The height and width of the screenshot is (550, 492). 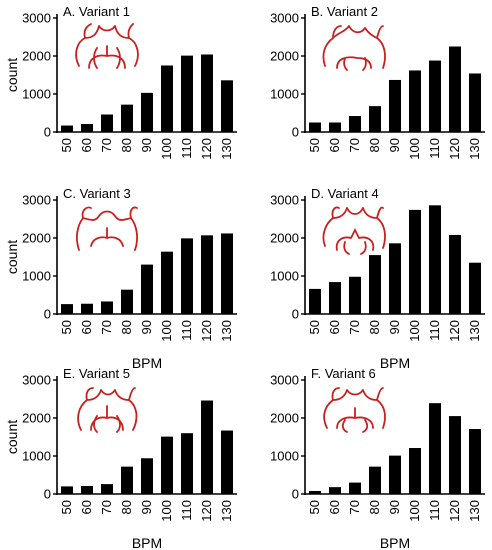 I want to click on vessel-variant-3-icon, so click(x=107, y=228).